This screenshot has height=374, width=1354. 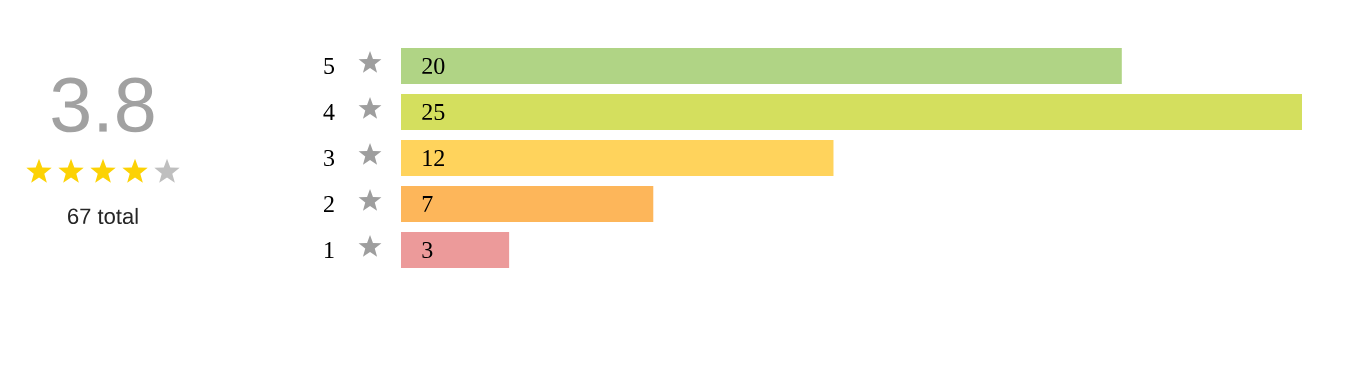 I want to click on y-tick-label: 3, so click(x=329, y=158).